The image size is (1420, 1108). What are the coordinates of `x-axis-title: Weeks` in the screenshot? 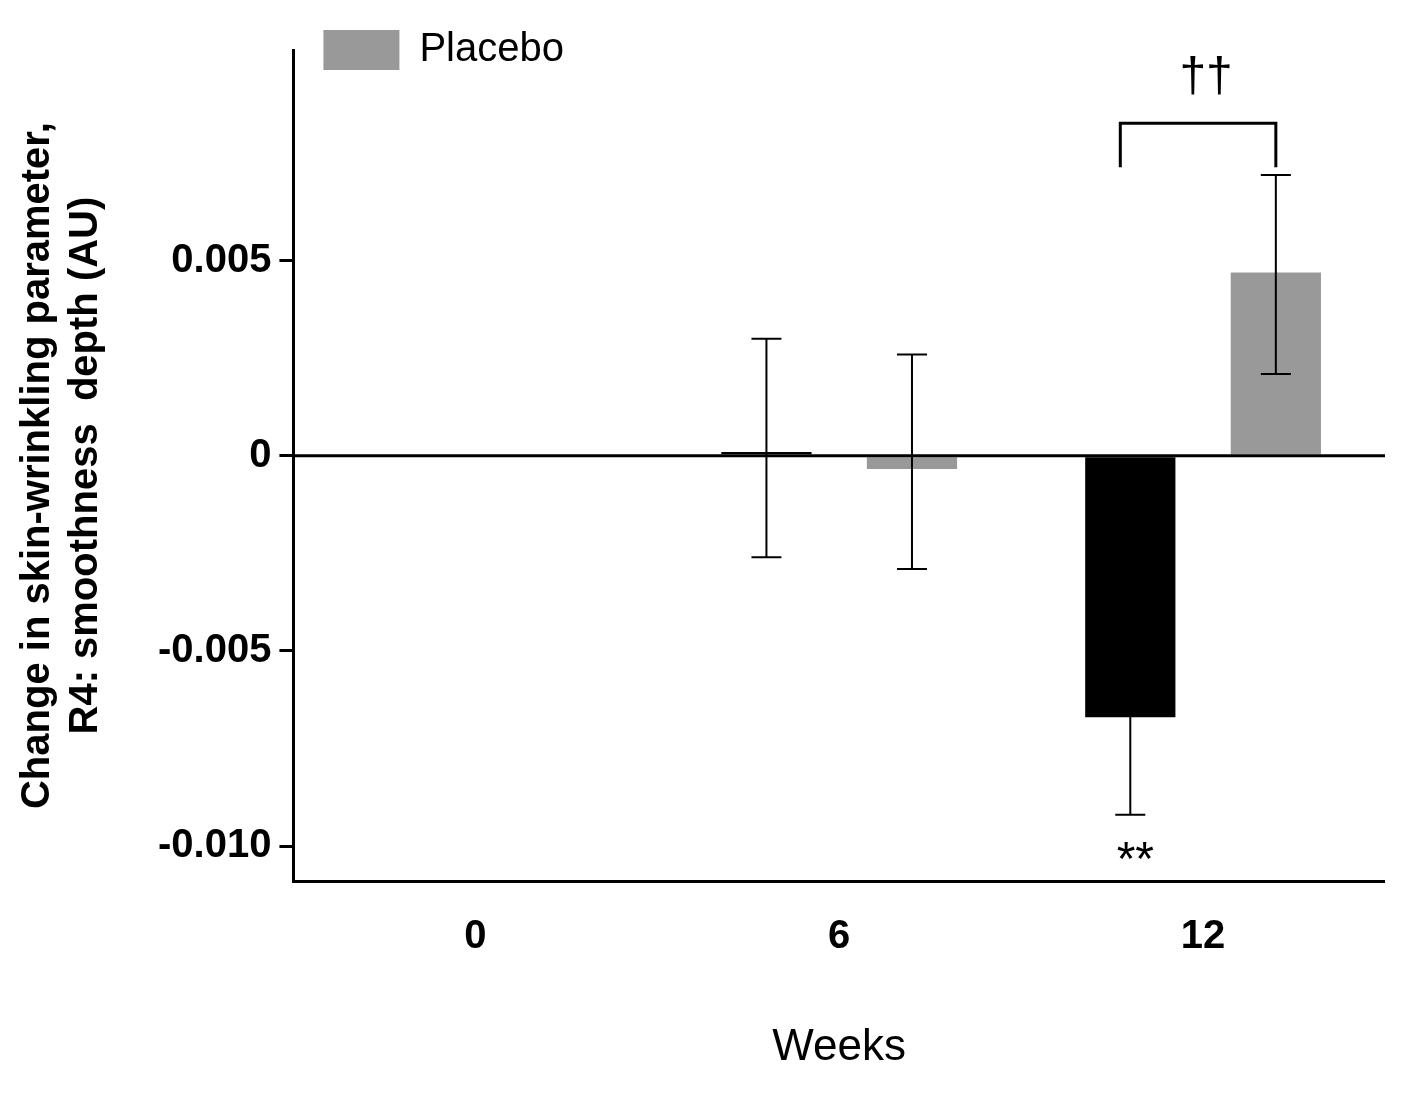 It's located at (839, 1044).